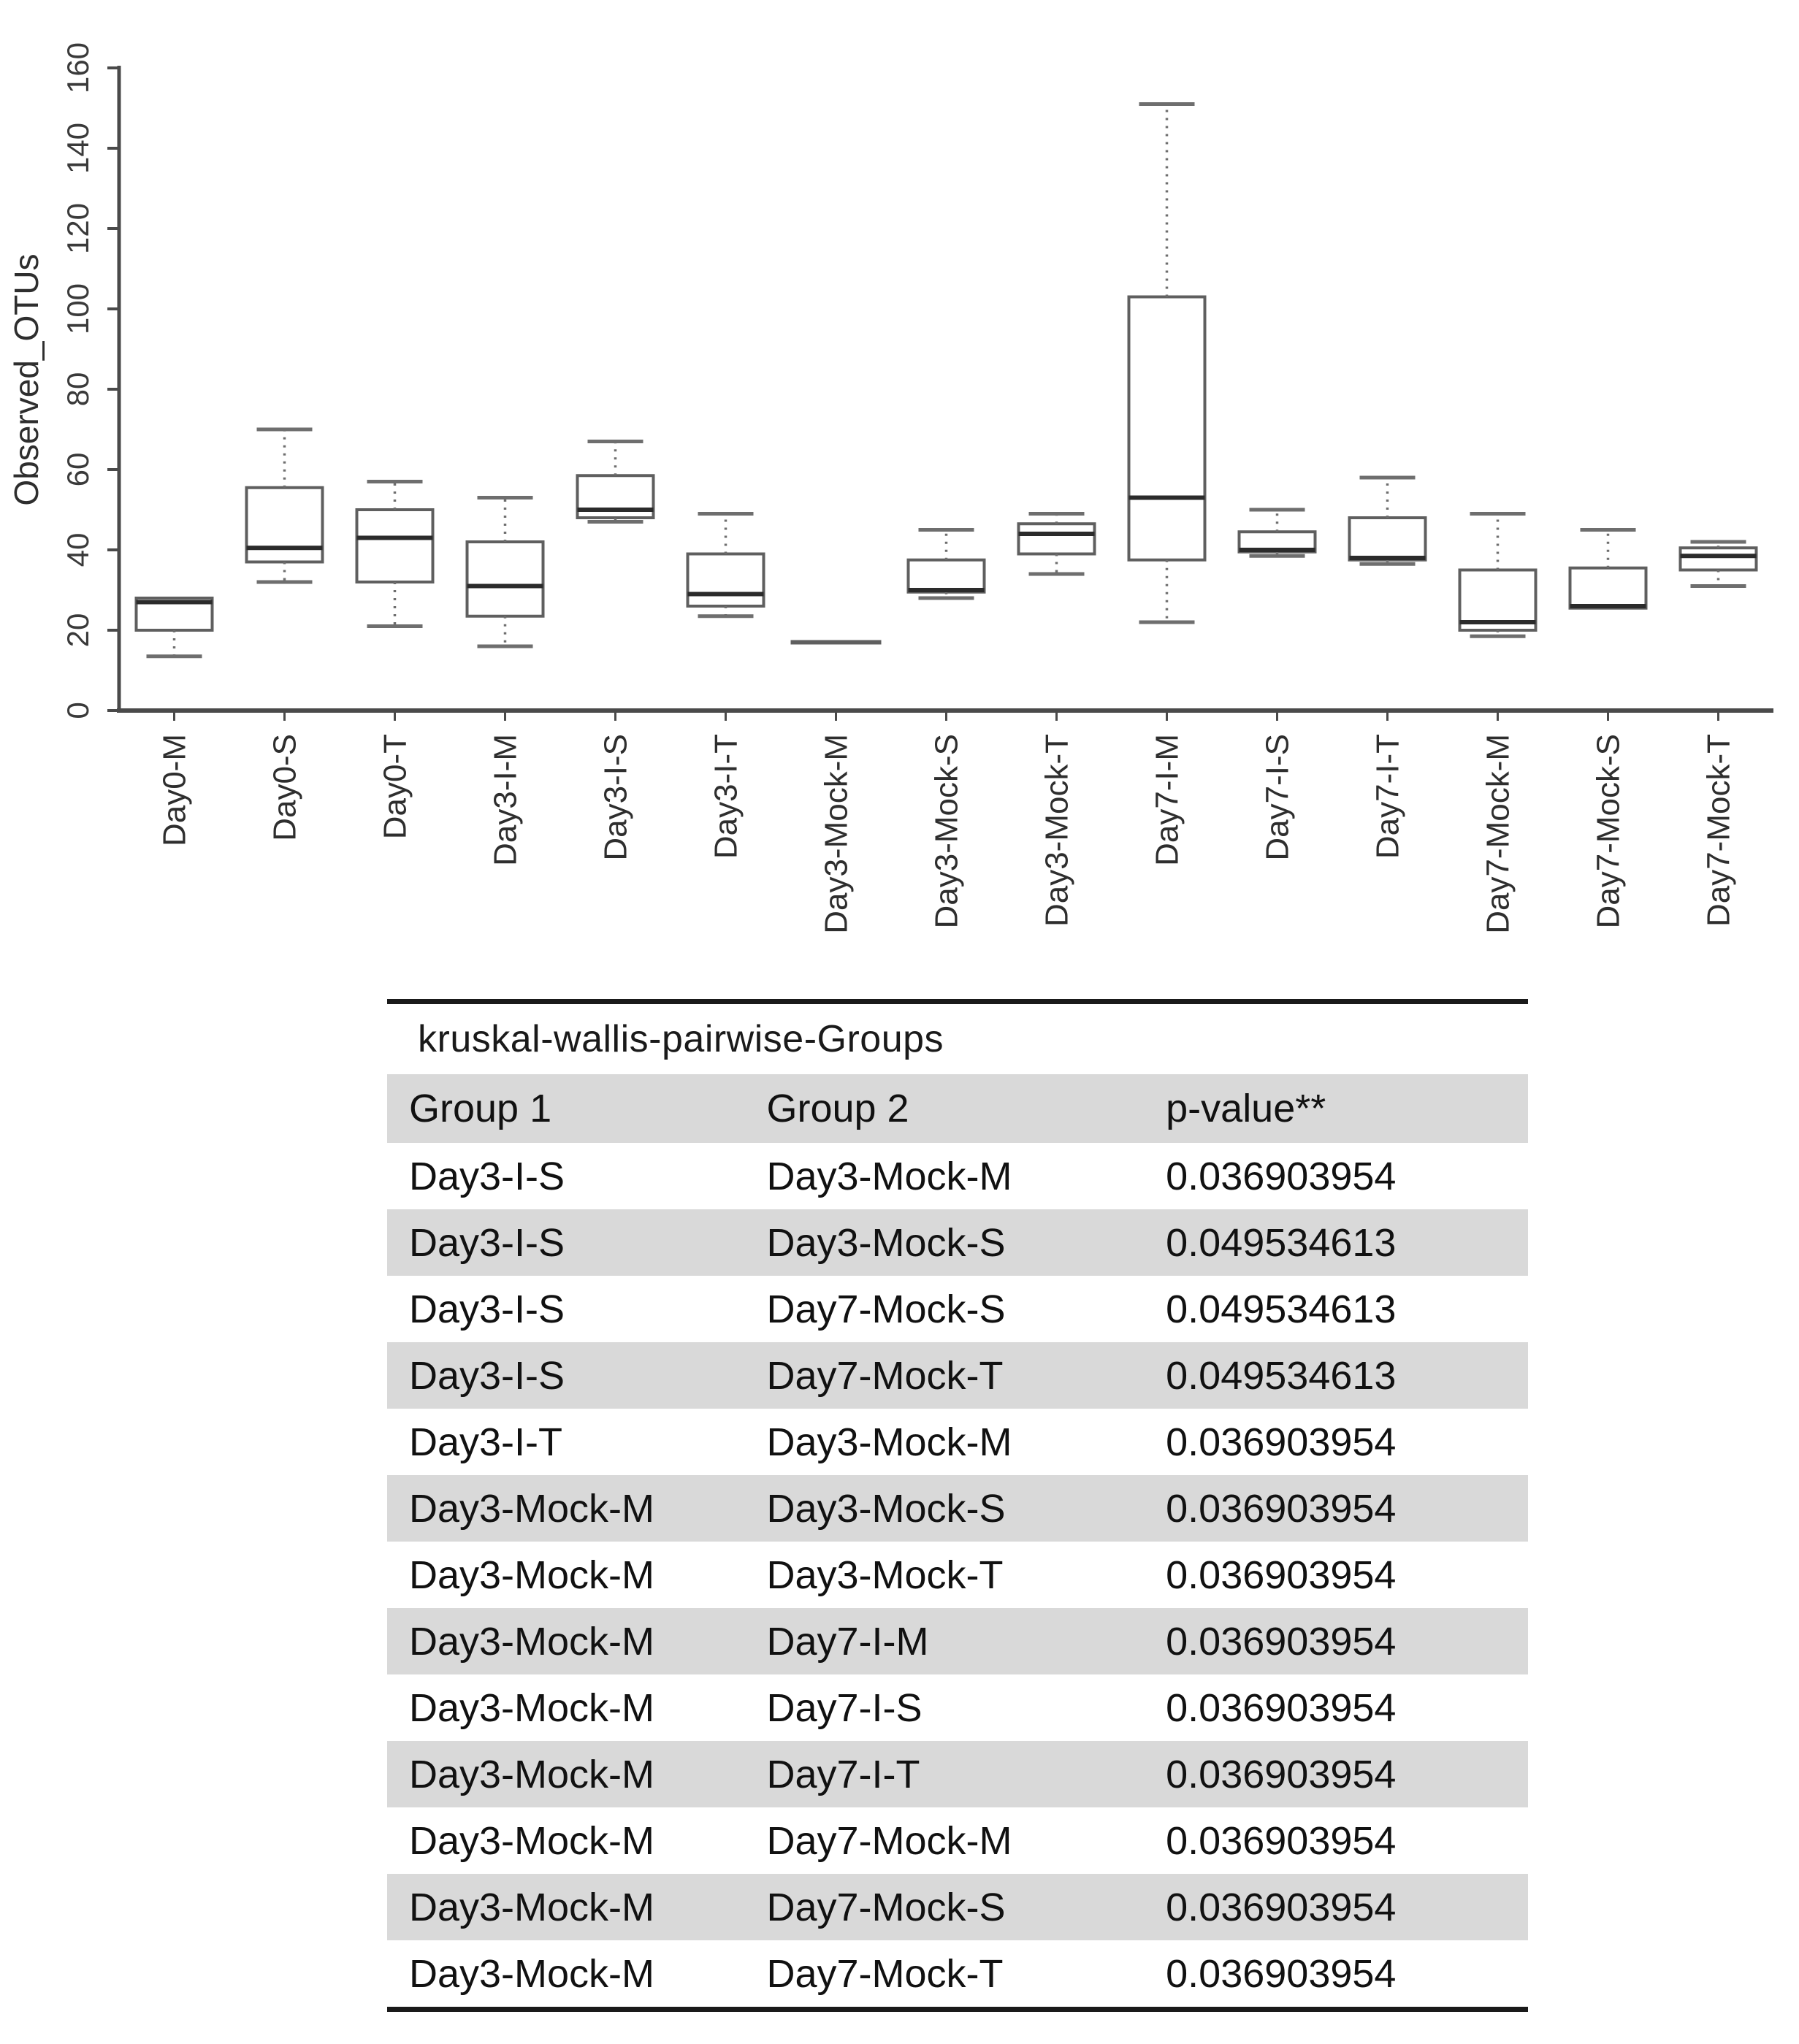 The width and height of the screenshot is (1799, 2044). Describe the element at coordinates (837, 1108) in the screenshot. I see `table-header-group2: Group 2` at that location.